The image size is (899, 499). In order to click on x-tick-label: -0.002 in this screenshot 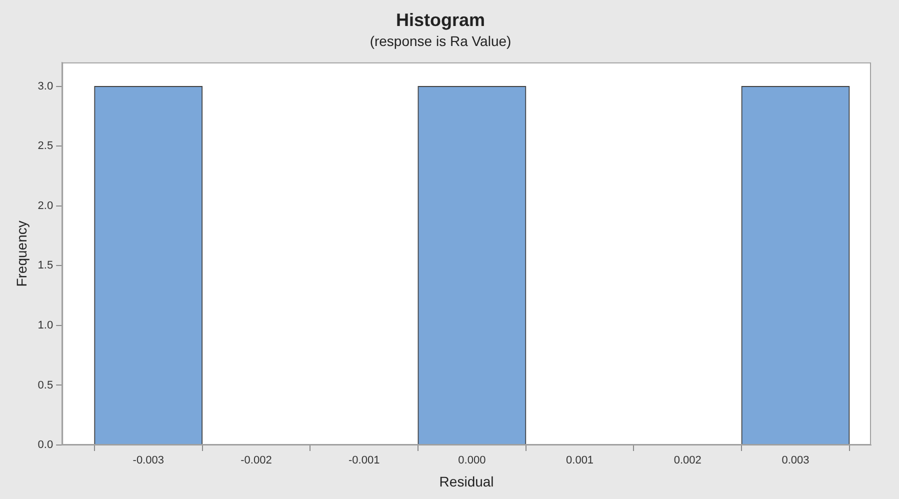, I will do `click(256, 460)`.